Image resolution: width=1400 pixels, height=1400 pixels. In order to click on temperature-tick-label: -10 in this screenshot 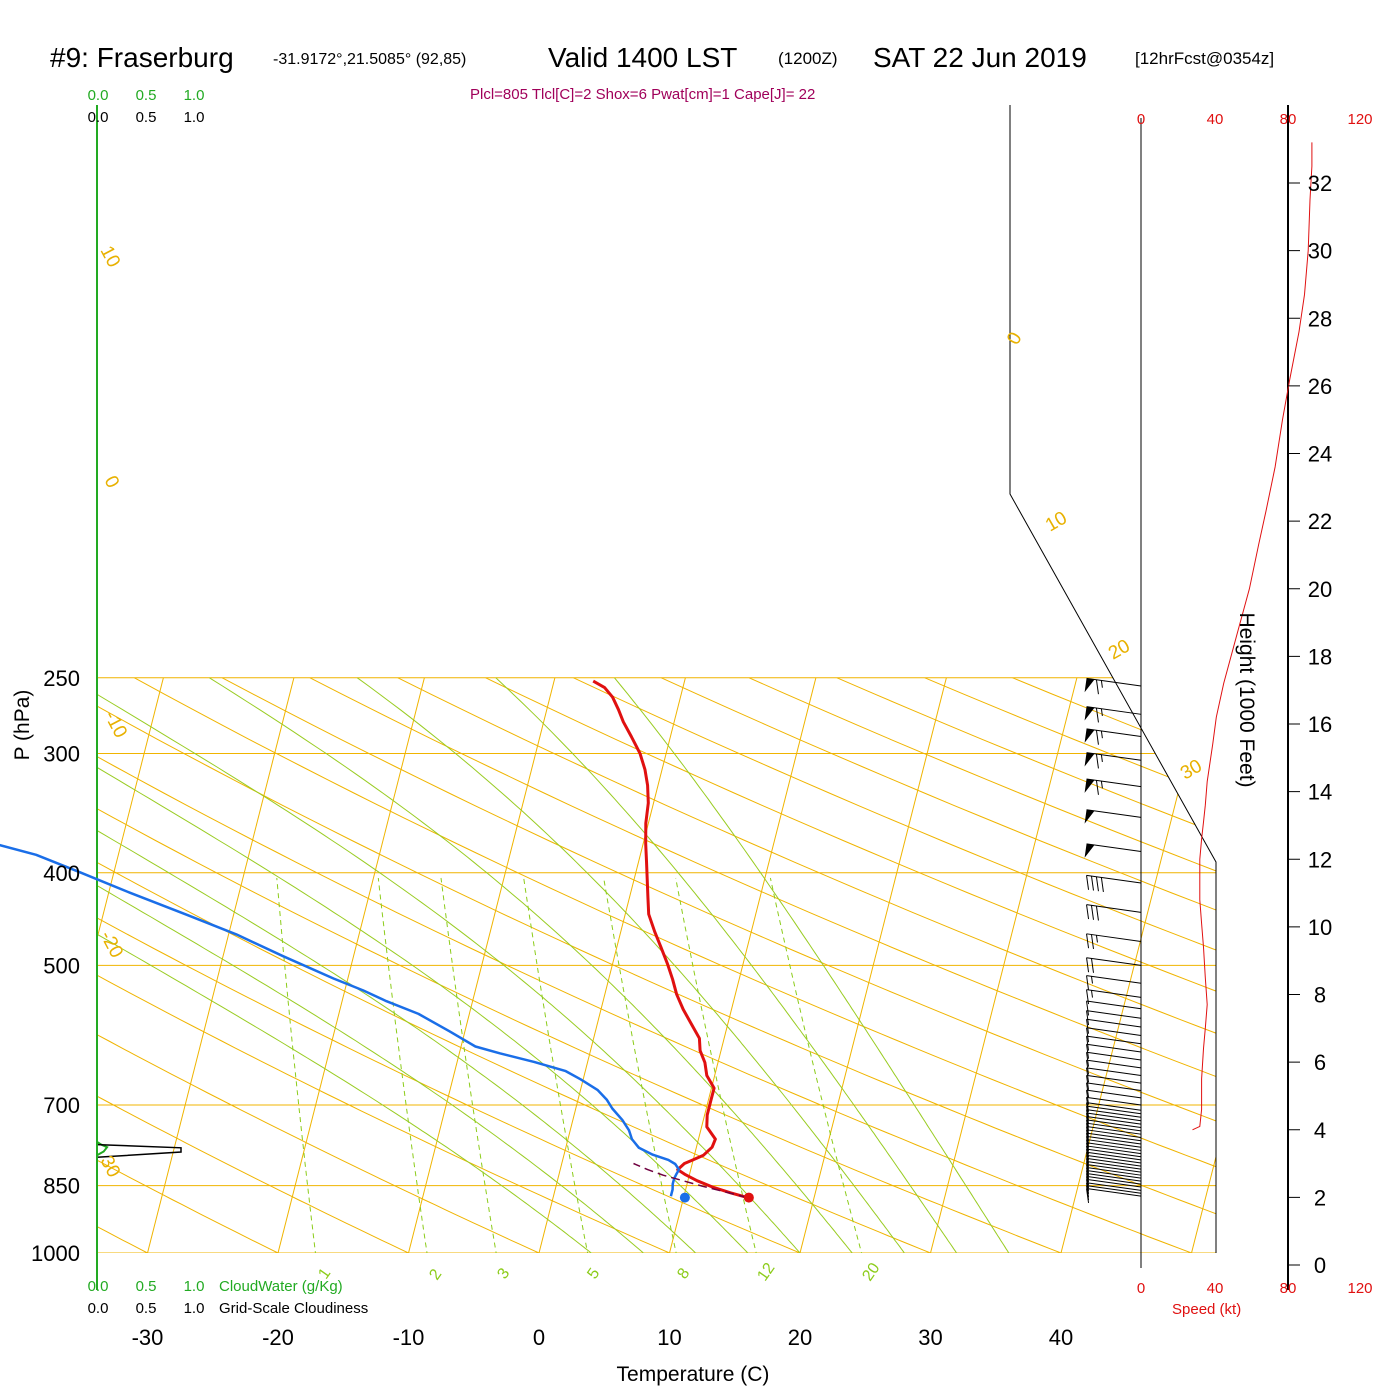, I will do `click(409, 1337)`.